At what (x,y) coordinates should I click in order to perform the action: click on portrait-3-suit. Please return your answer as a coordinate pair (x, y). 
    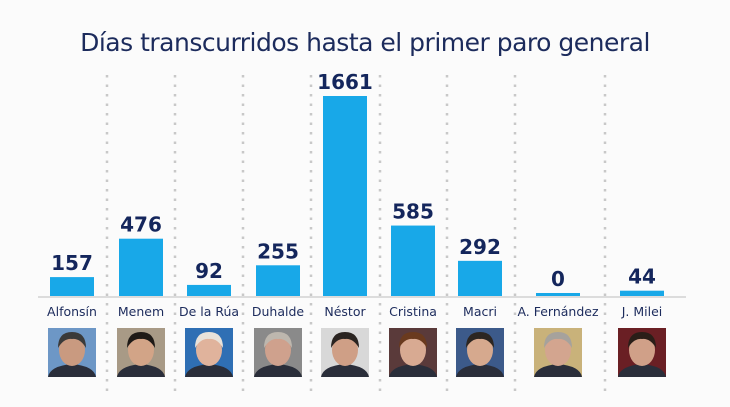
    Looking at the image, I should click on (278, 370).